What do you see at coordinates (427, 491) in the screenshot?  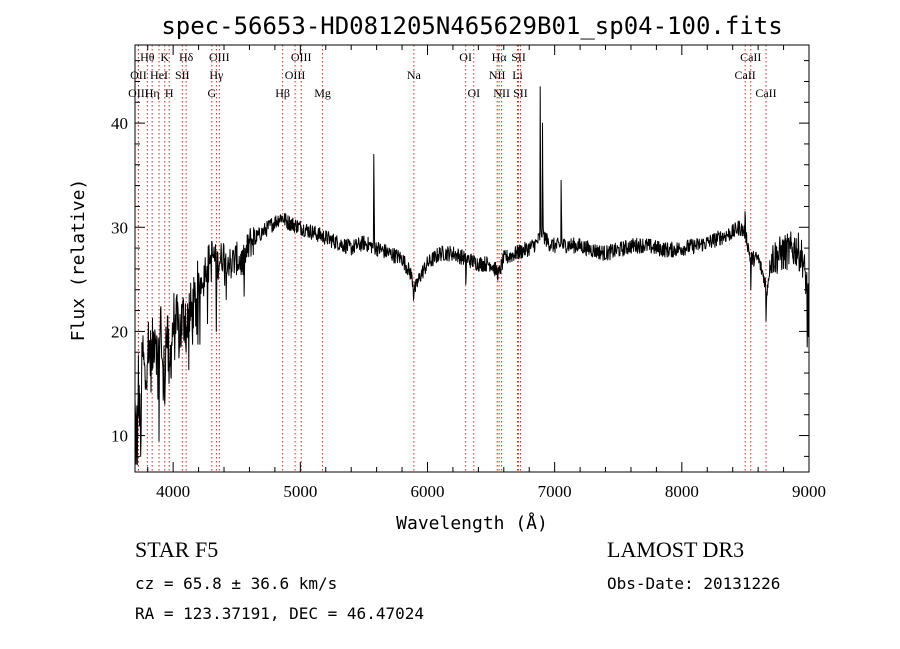 I see `x-tick-label: 6000` at bounding box center [427, 491].